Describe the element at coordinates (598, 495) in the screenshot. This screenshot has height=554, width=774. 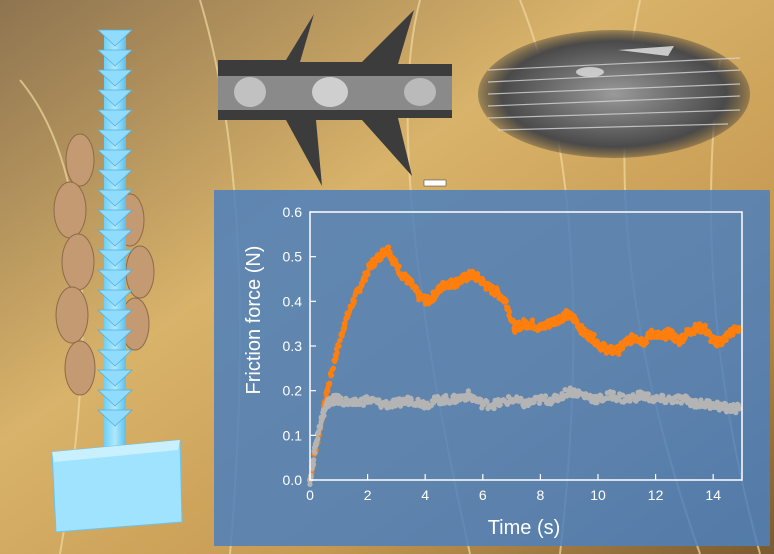
I see `x-tick-label: 10` at that location.